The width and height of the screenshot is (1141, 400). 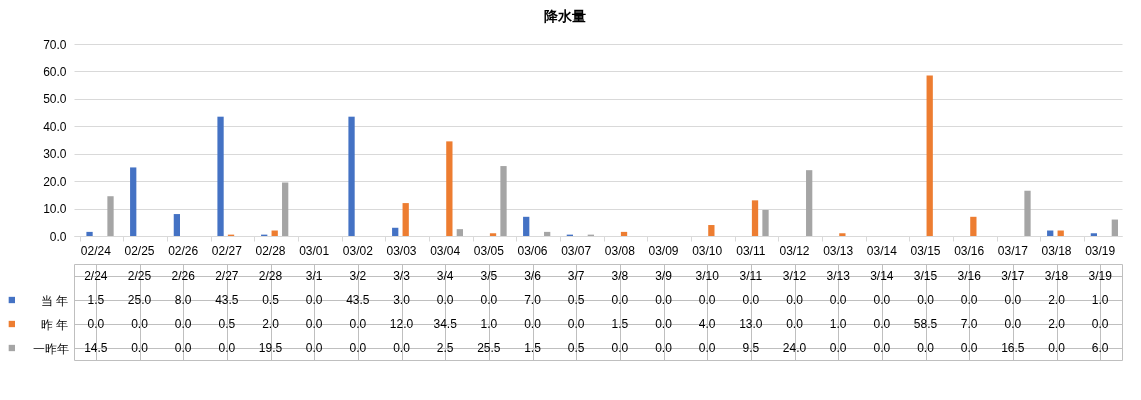 What do you see at coordinates (925, 250) in the screenshot?
I see `x-tick-label: 03/15` at bounding box center [925, 250].